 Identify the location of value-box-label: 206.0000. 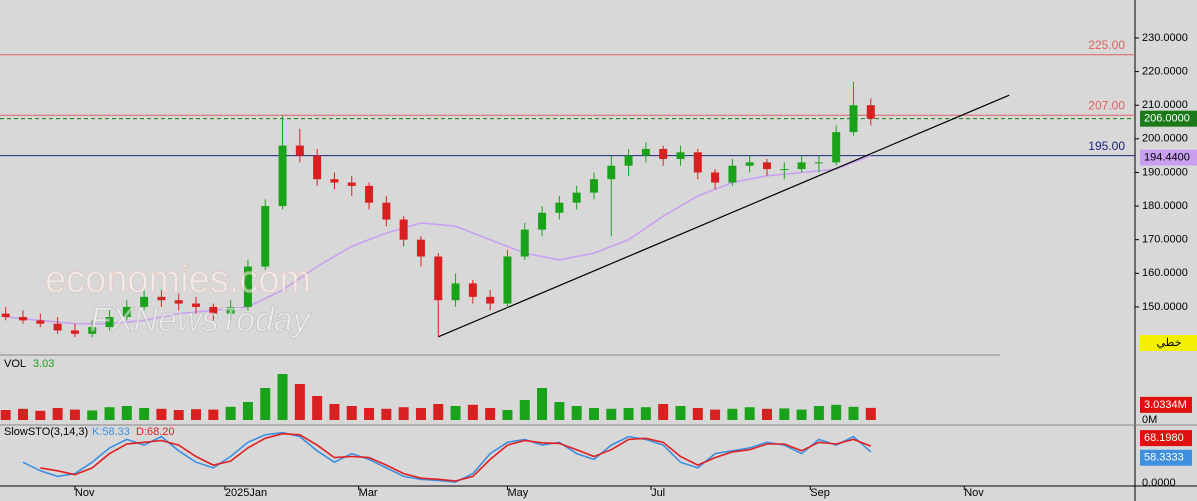
(1167, 119).